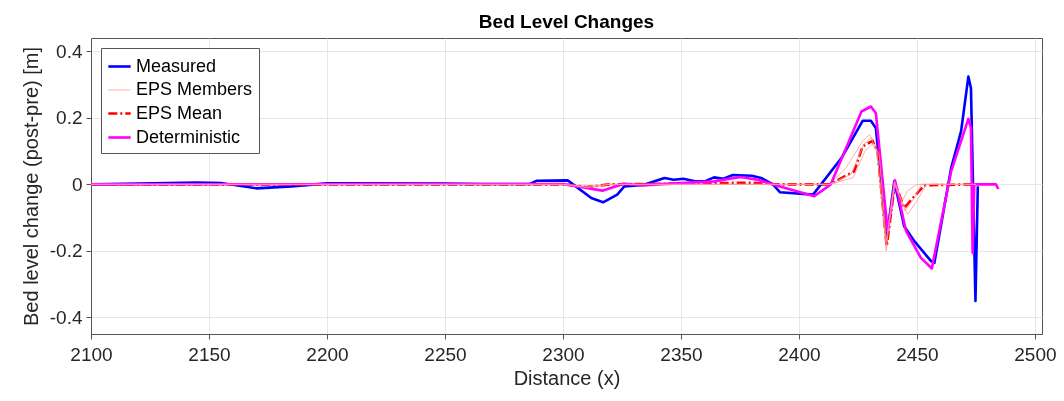  What do you see at coordinates (799, 354) in the screenshot?
I see `x-tick-label: 2400` at bounding box center [799, 354].